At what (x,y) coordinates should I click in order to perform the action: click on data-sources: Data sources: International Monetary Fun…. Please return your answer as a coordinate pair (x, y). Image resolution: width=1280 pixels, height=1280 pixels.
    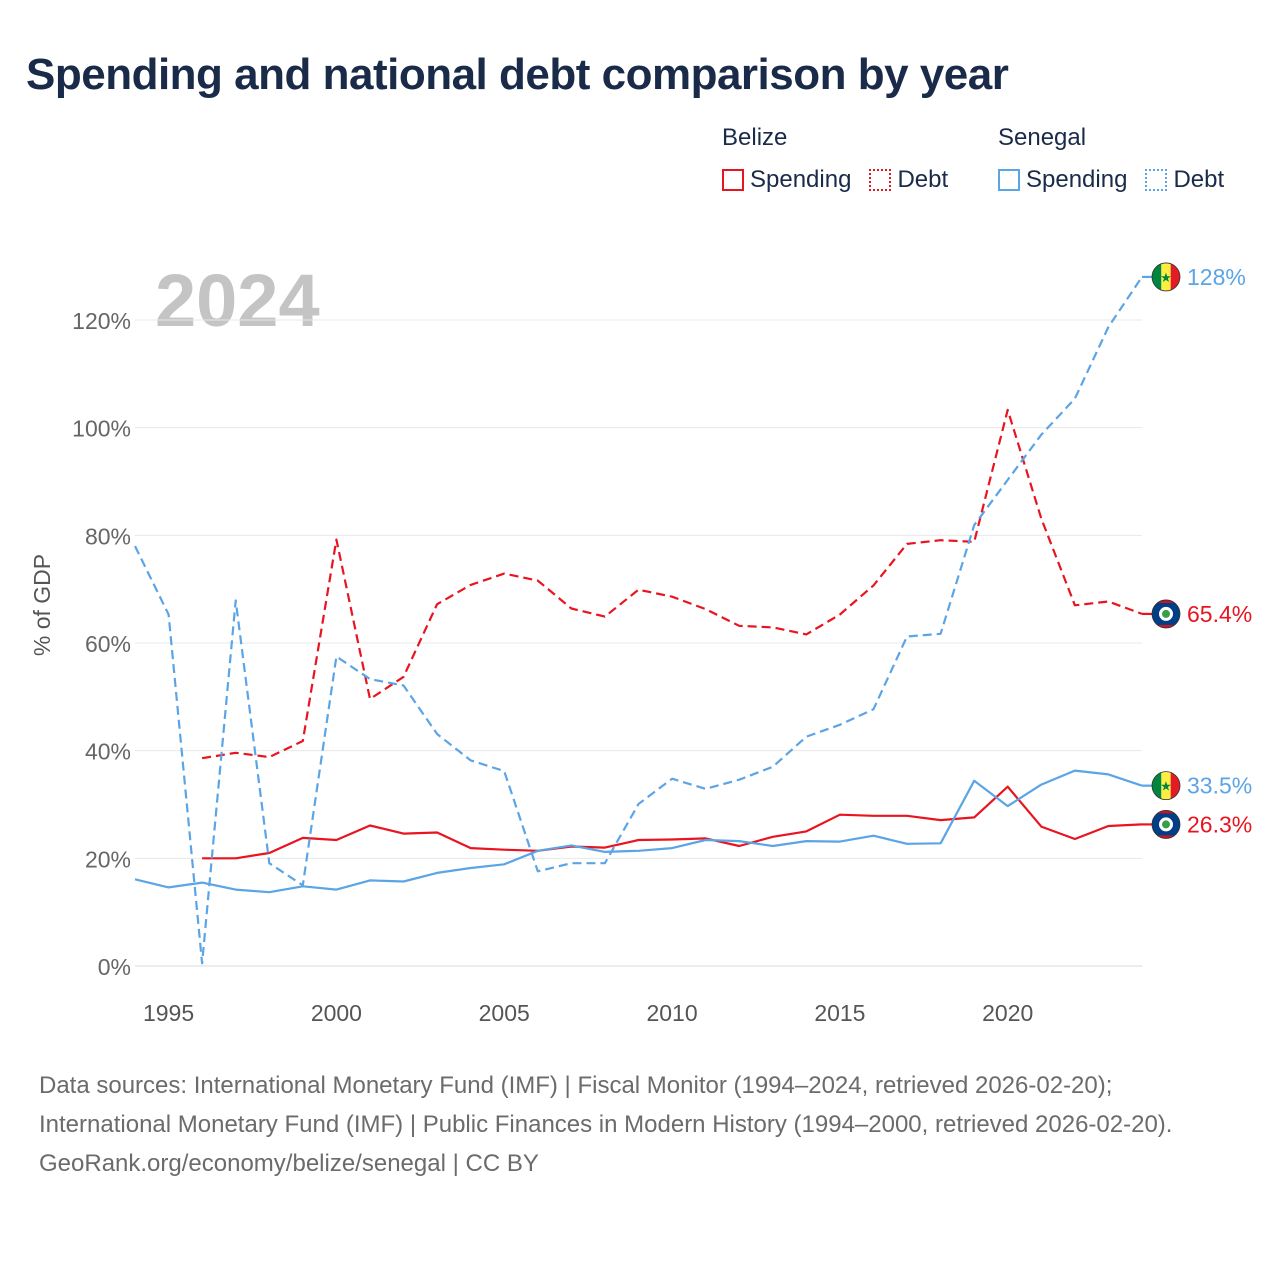
    Looking at the image, I should click on (606, 1105).